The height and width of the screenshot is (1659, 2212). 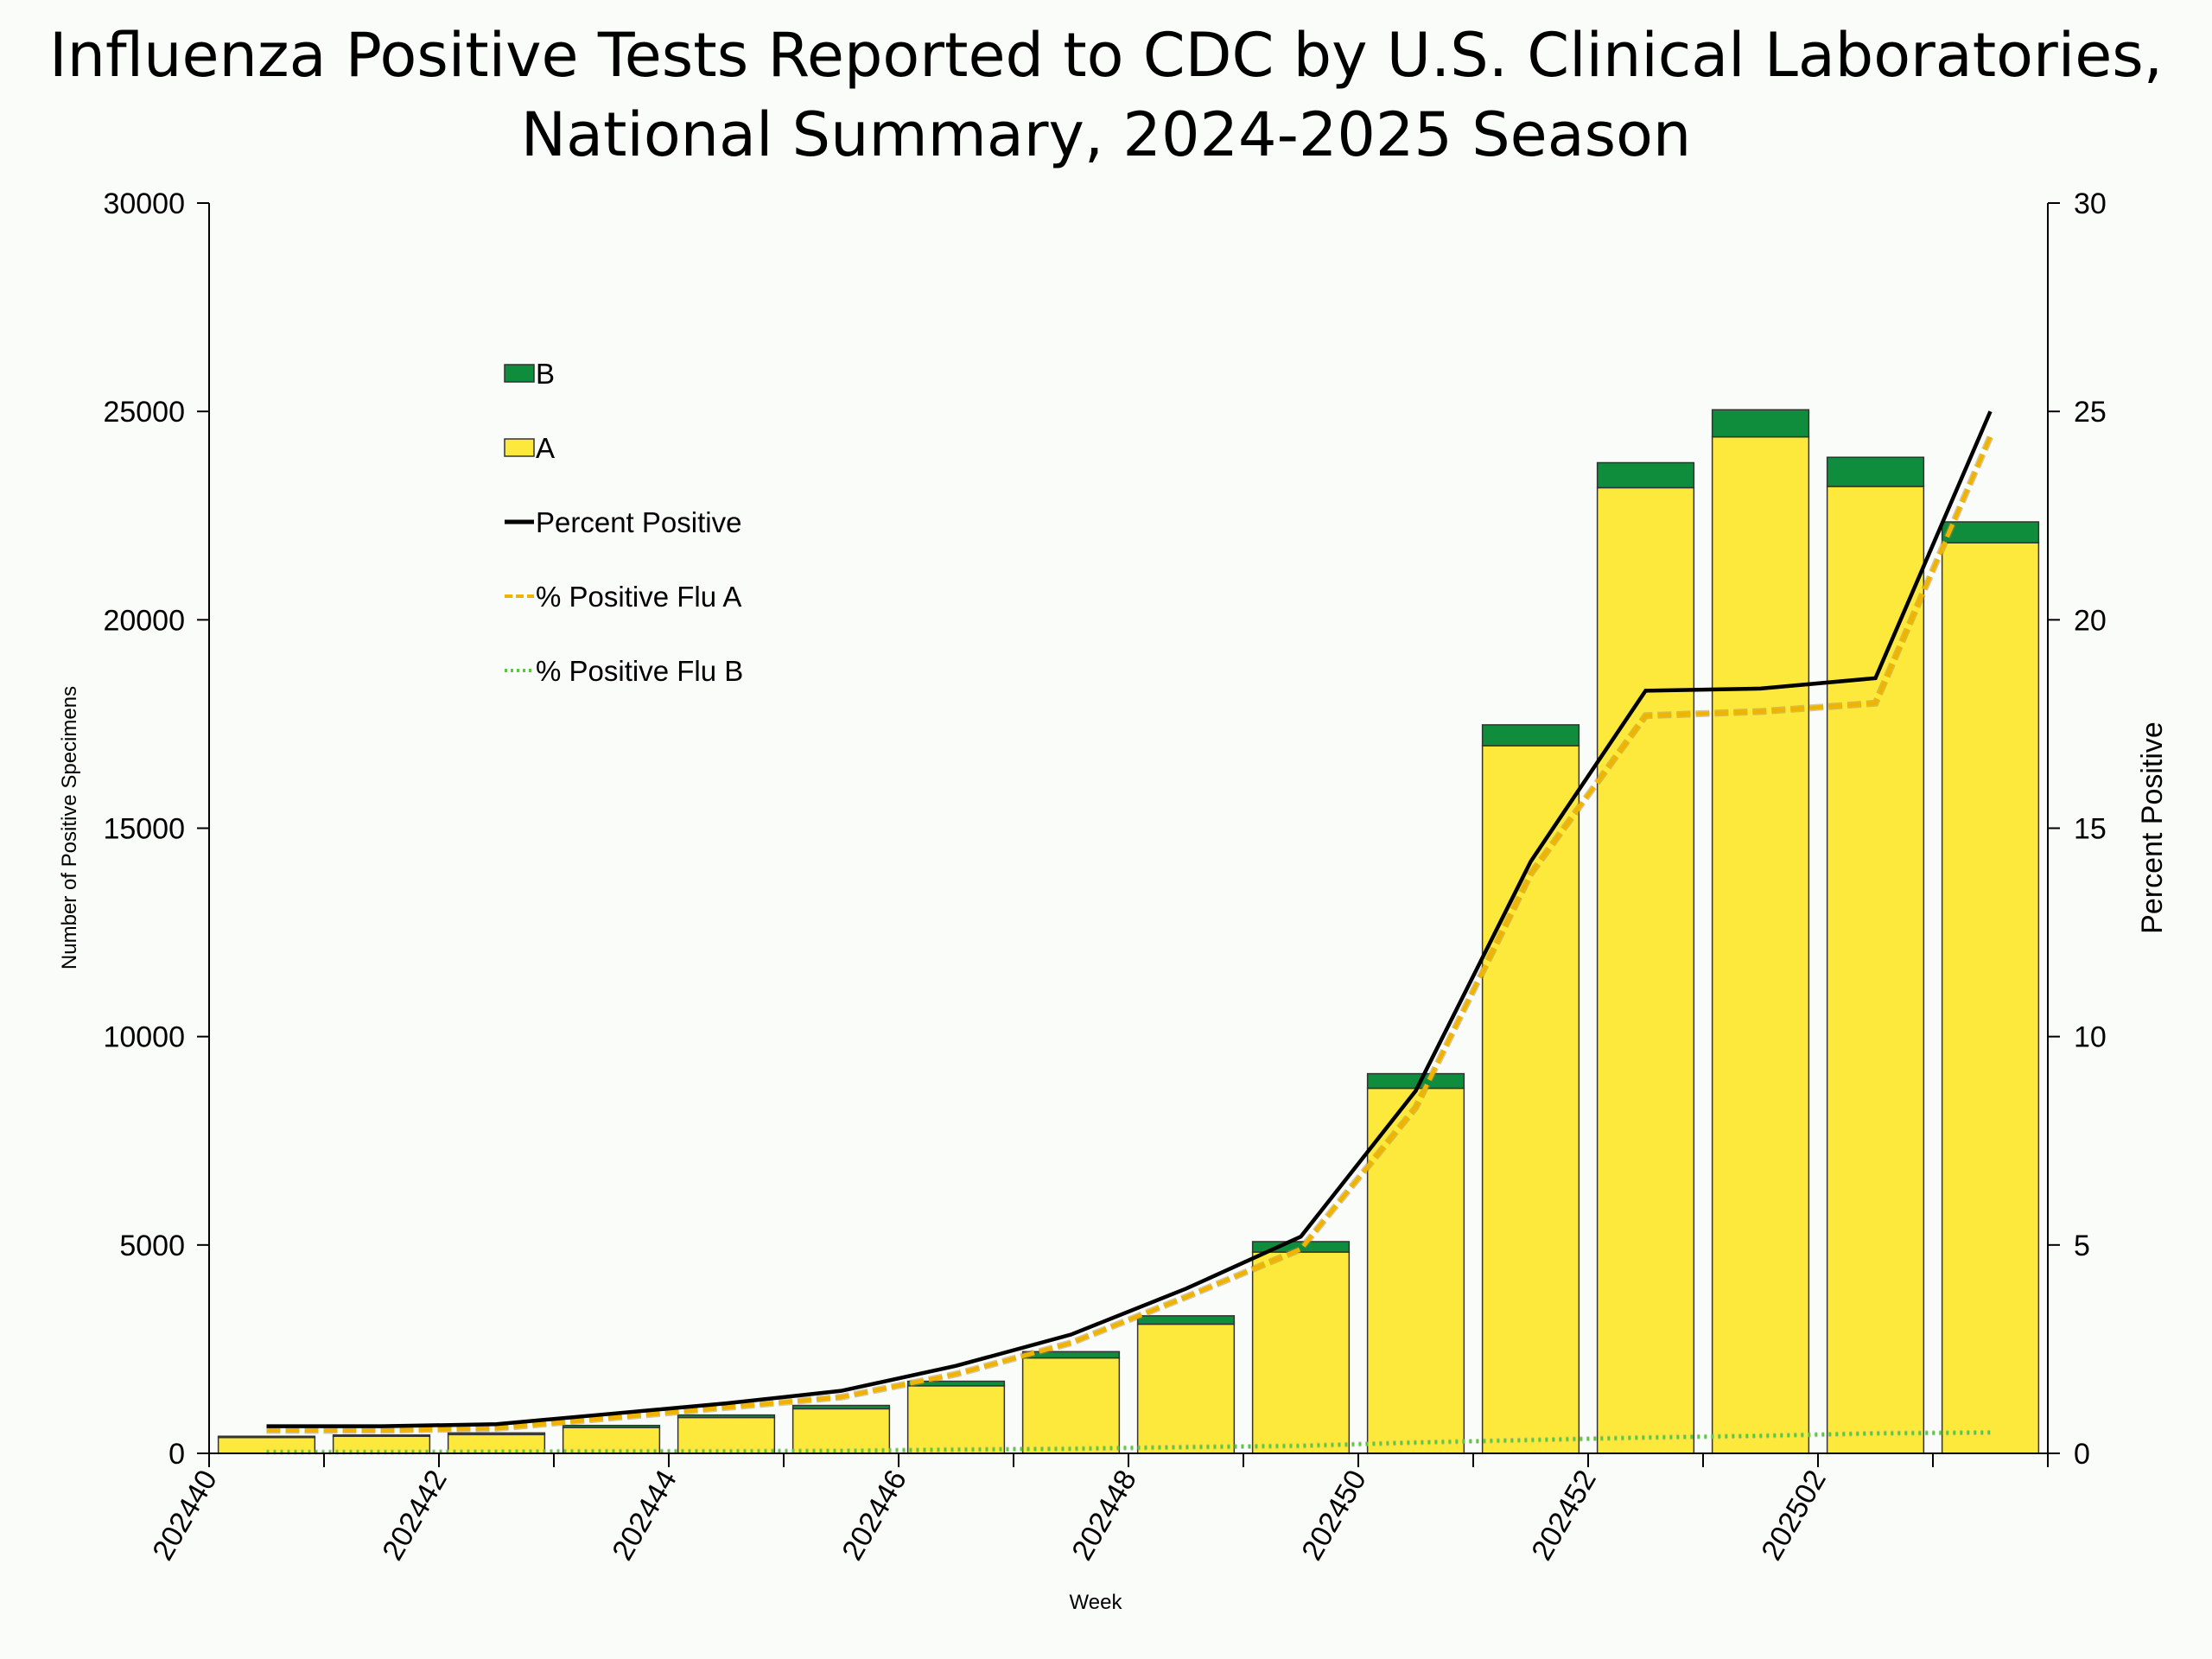 What do you see at coordinates (2082, 1246) in the screenshot?
I see `y2-tick-label: 5` at bounding box center [2082, 1246].